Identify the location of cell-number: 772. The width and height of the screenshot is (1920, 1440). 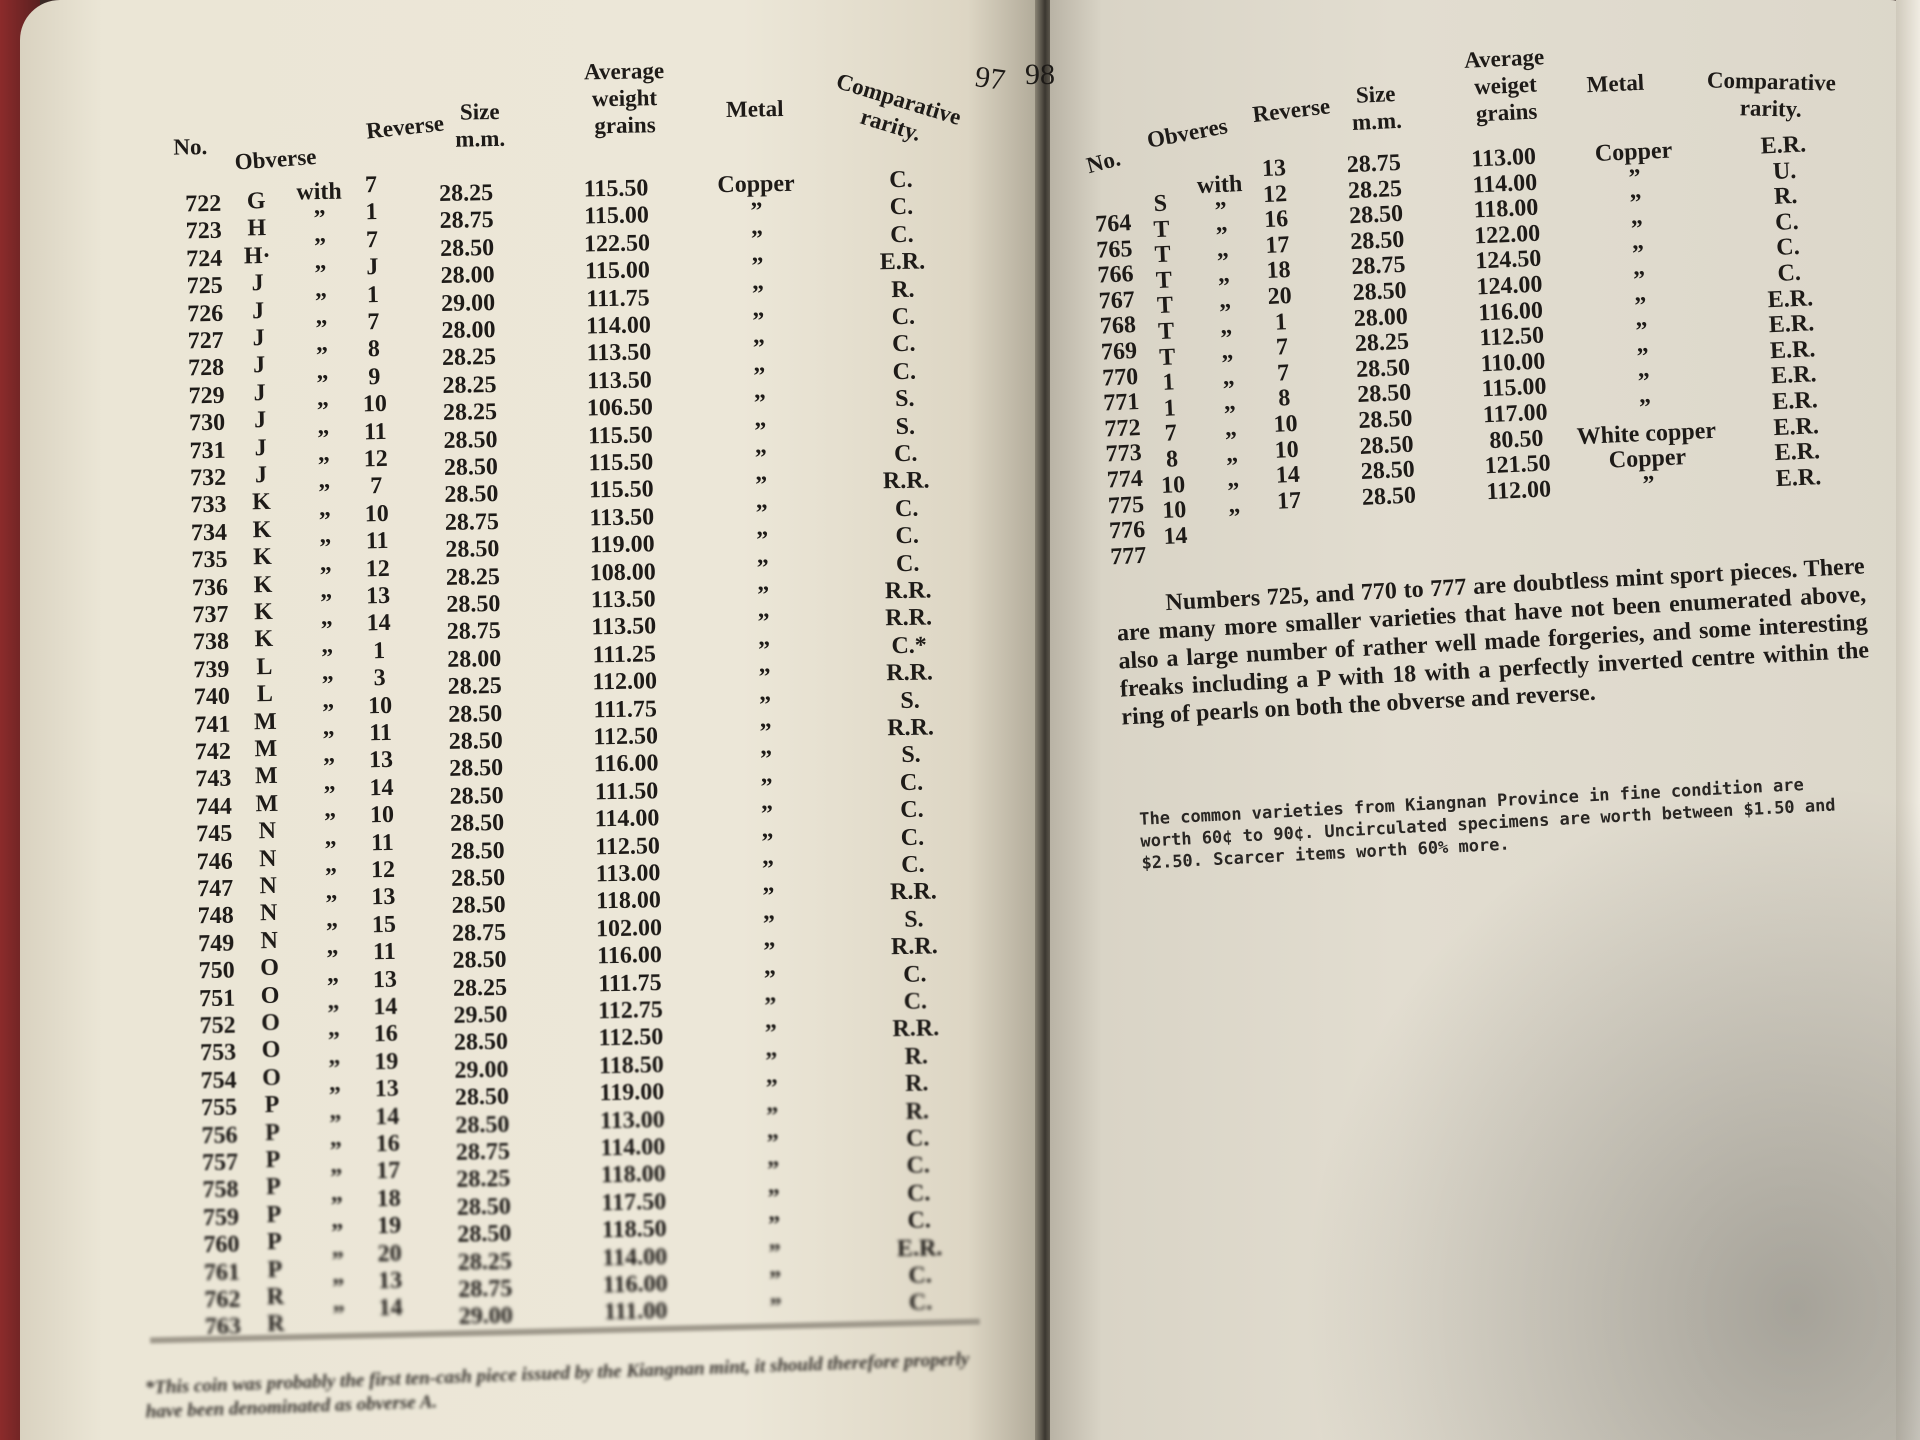
(1122, 428).